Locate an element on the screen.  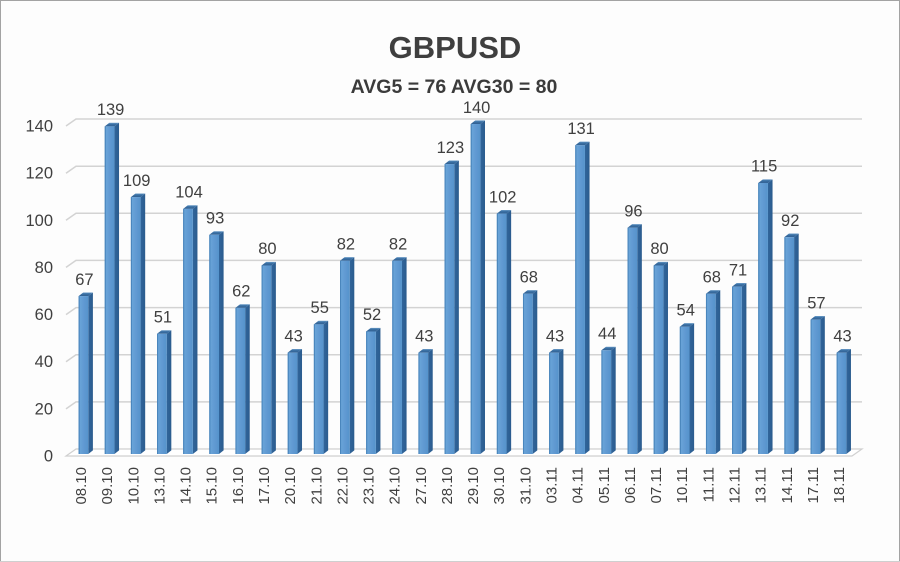
svg-text: 123 is located at coordinates (451, 148).